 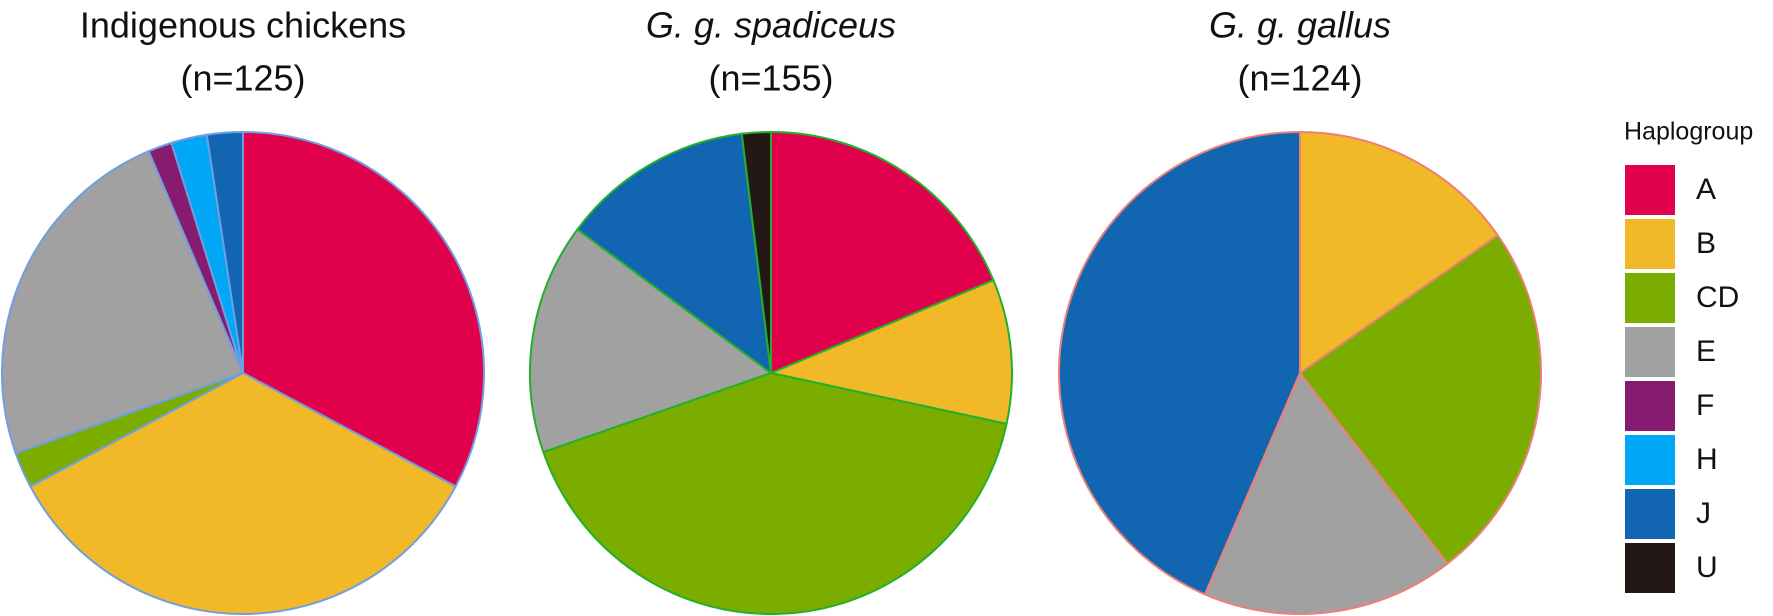 What do you see at coordinates (1300, 25) in the screenshot?
I see `chart-title: G. g. gallus` at bounding box center [1300, 25].